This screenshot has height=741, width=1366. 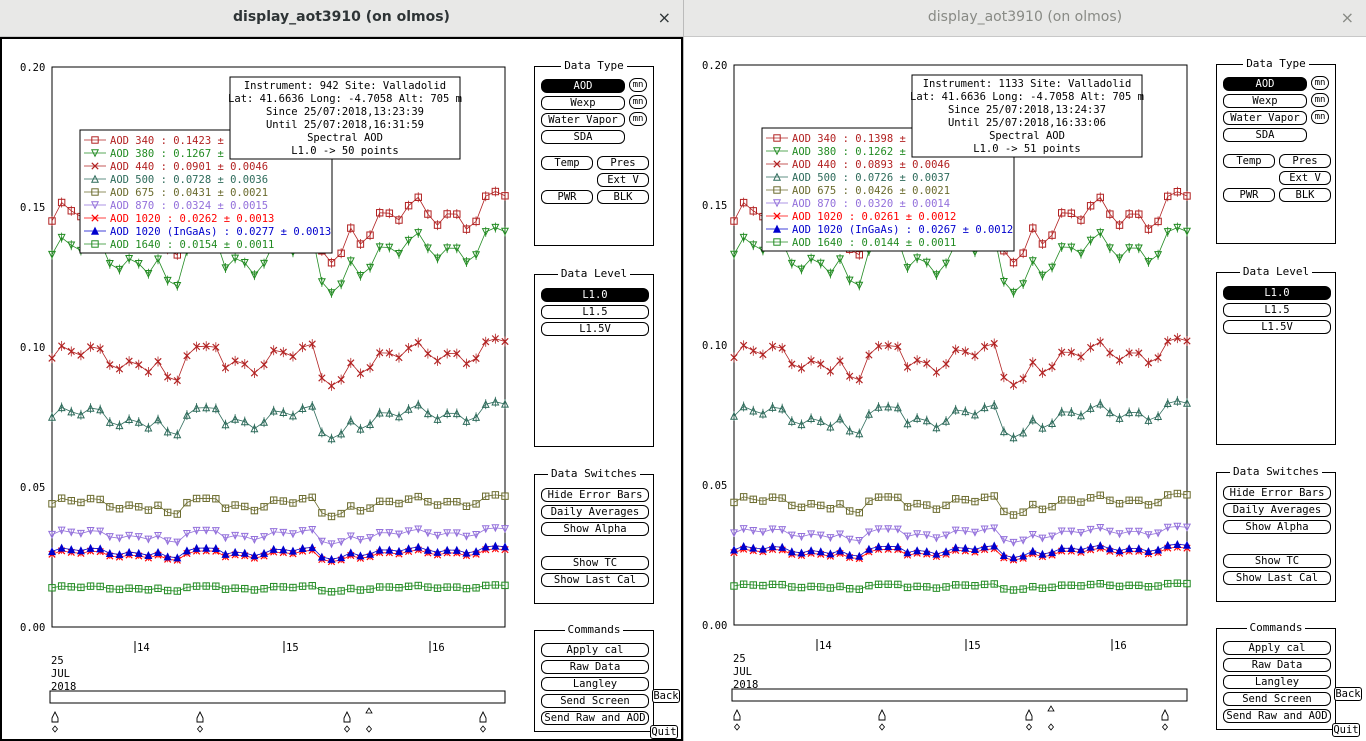 I want to click on series-line, so click(x=960, y=550).